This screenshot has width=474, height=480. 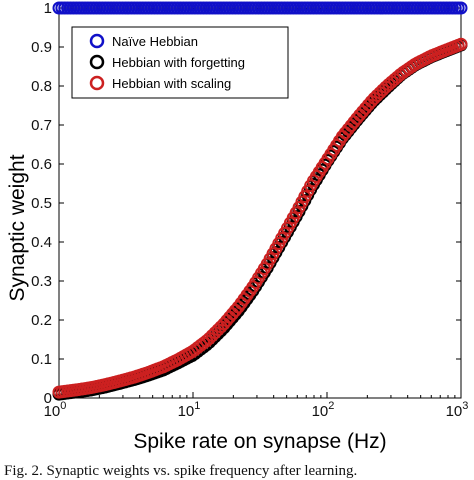 I want to click on y-axis-title: Synaptic weight, so click(x=17, y=227).